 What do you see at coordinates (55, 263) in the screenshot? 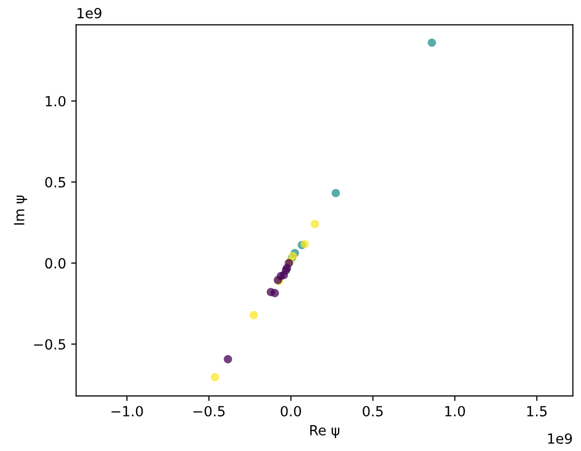
I see `y-tick-label: 0.0` at bounding box center [55, 263].